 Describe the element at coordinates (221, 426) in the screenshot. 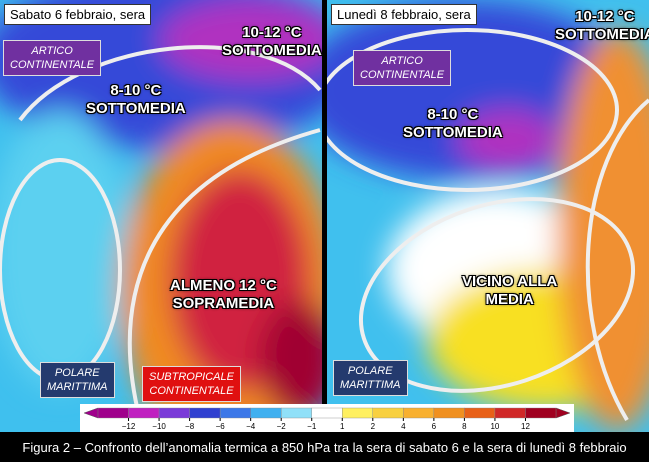

I see `colorbar-tick-label: −6` at that location.